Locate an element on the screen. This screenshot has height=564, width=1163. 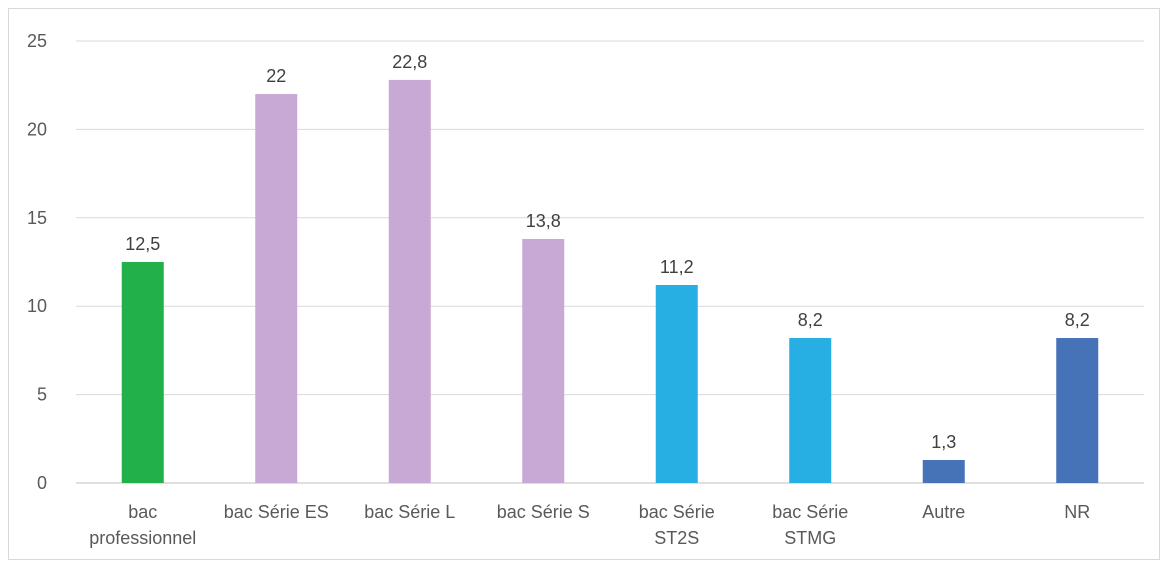
category-label: NR is located at coordinates (1077, 512).